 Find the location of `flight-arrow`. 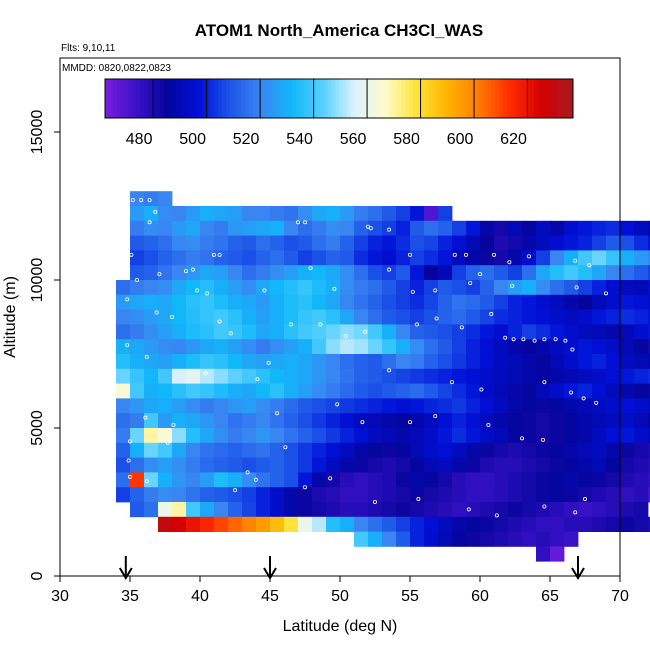

flight-arrow is located at coordinates (270, 568).